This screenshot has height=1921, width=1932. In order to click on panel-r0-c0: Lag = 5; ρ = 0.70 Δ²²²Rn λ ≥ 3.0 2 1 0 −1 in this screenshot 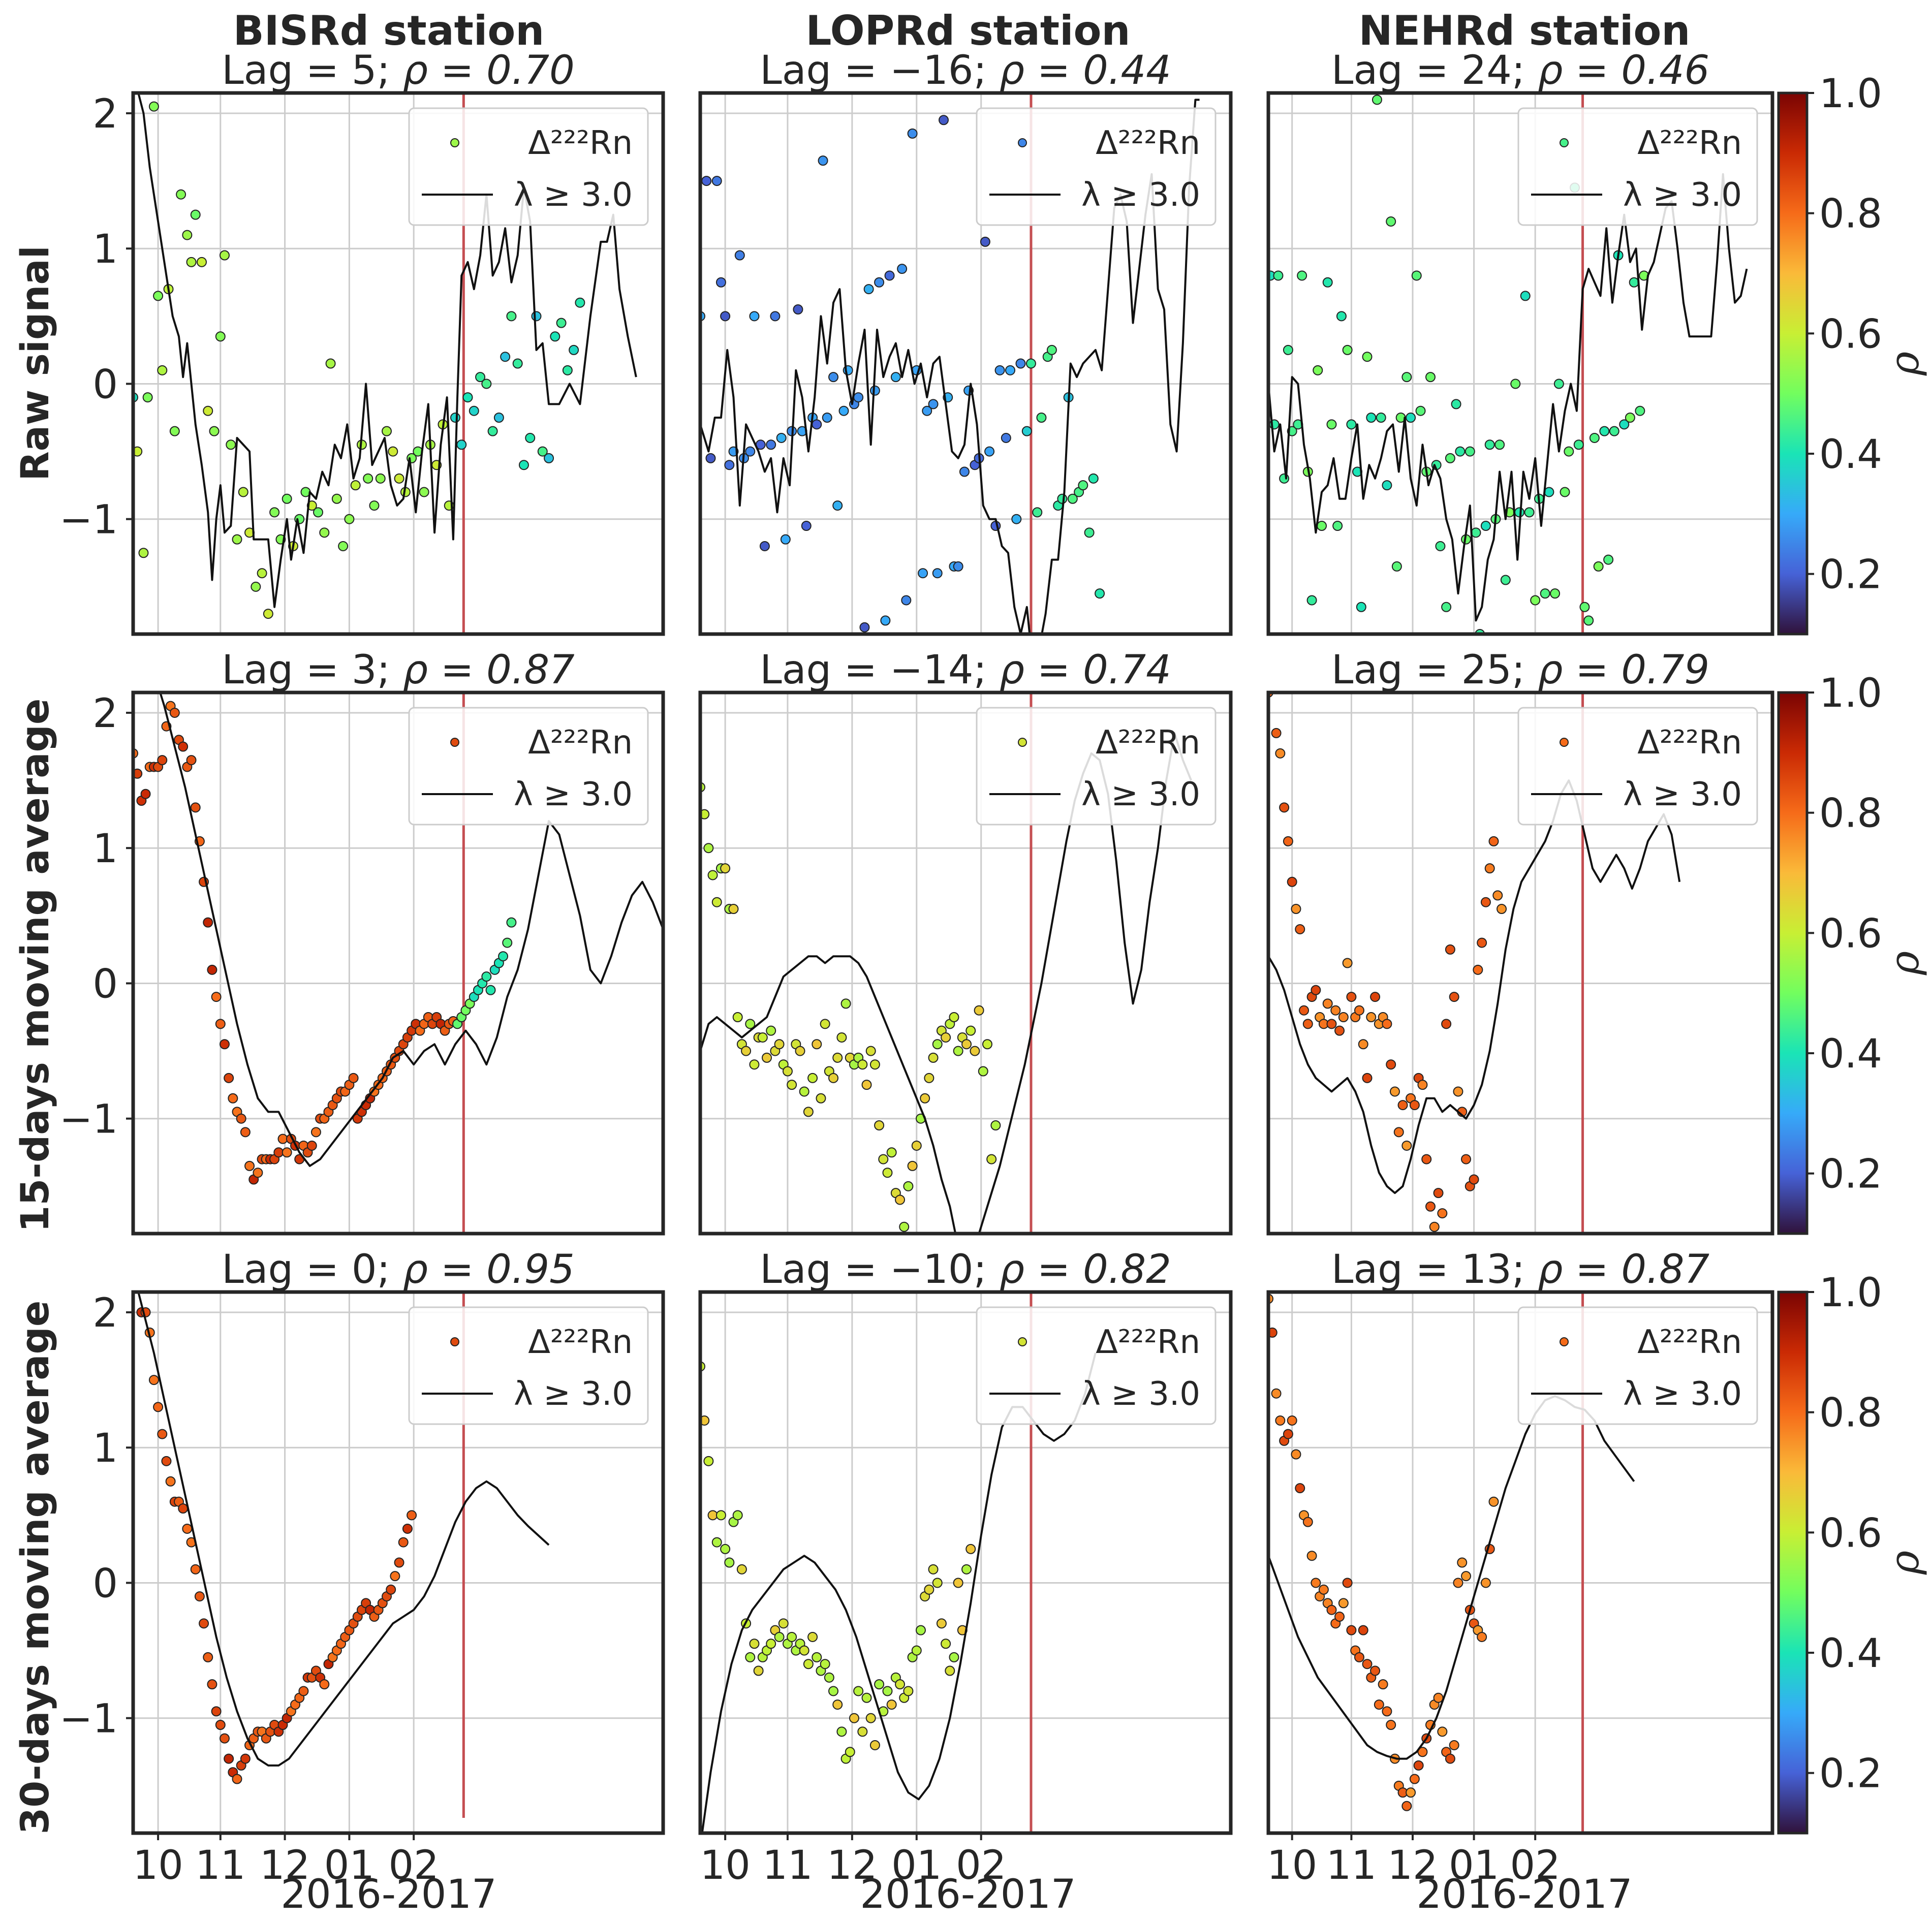, I will do `click(362, 342)`.